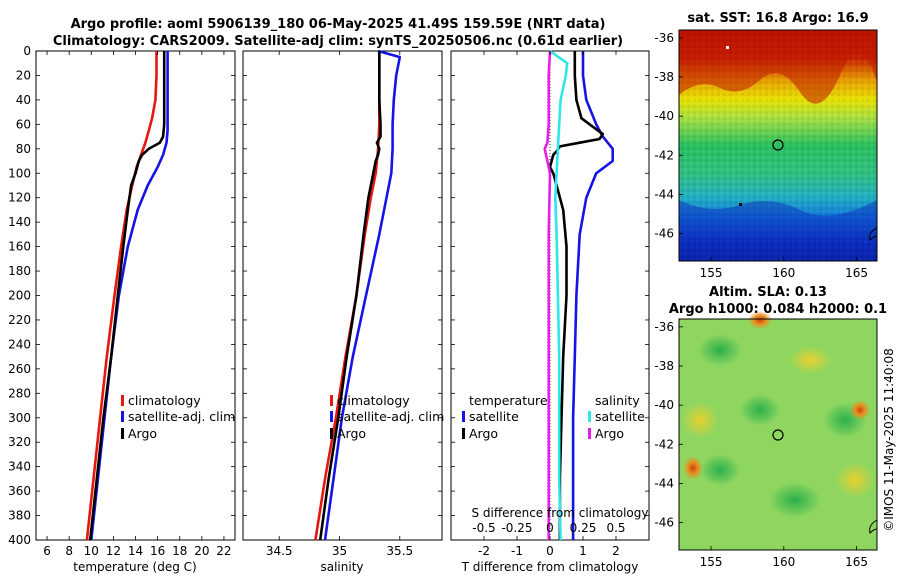 This screenshot has height=580, width=900. I want to click on coastline, so click(873, 234).